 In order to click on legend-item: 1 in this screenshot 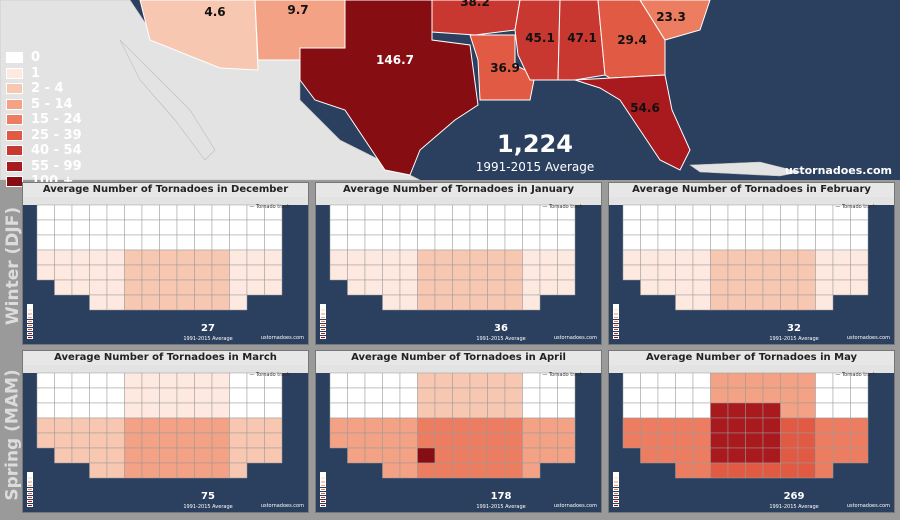, I will do `click(44, 74)`.